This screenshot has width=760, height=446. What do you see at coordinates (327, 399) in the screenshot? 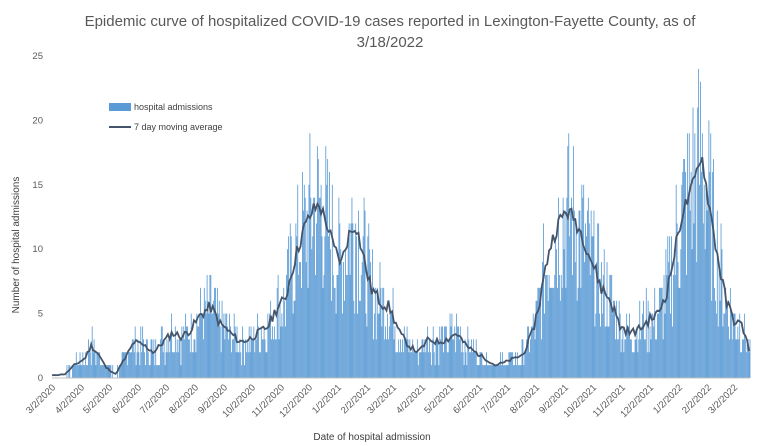
I see `x-tick-label: 1/2/2021` at bounding box center [327, 399].